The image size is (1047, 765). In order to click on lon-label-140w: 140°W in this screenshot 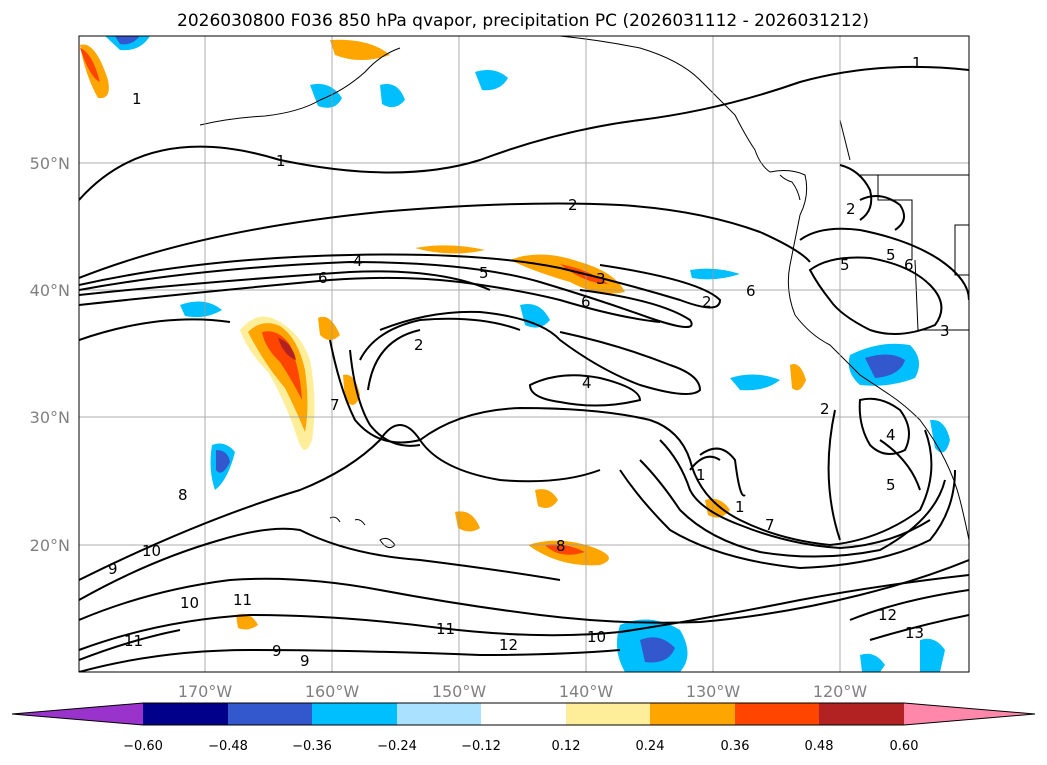, I will do `click(586, 691)`.